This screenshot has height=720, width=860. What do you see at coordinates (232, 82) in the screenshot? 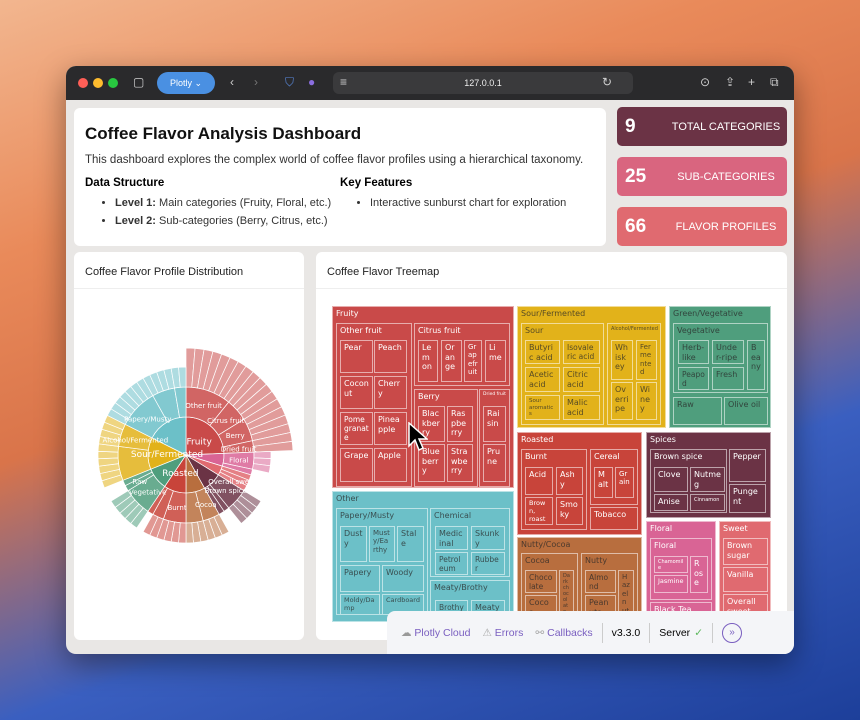
I see `back-icon: ‹` at bounding box center [232, 82].